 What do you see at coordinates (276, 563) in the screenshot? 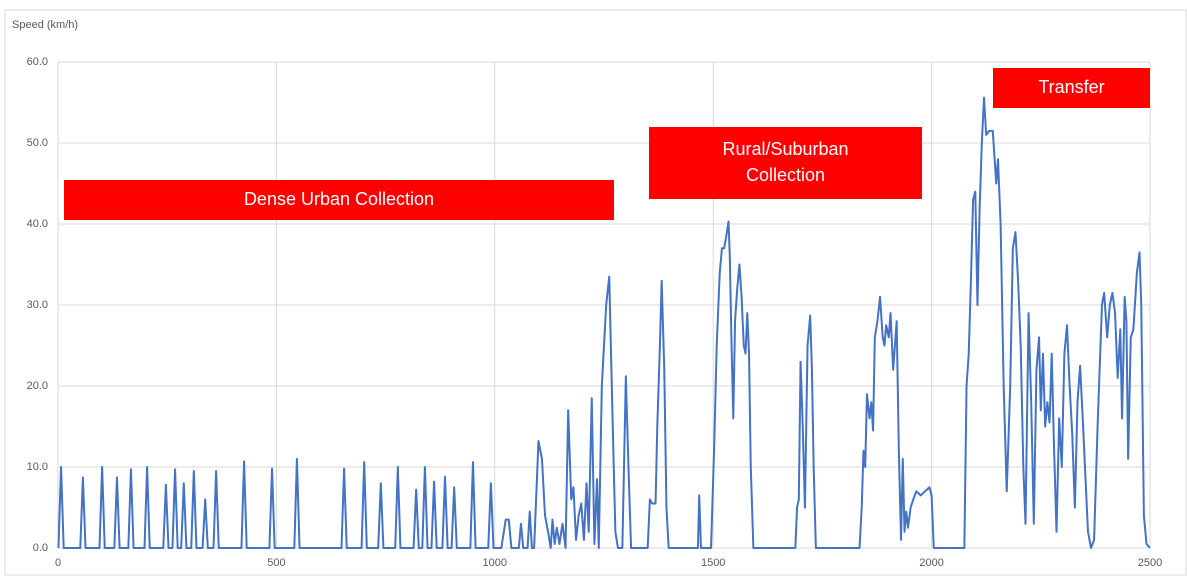
I see `x-tick-label: 500` at bounding box center [276, 563].